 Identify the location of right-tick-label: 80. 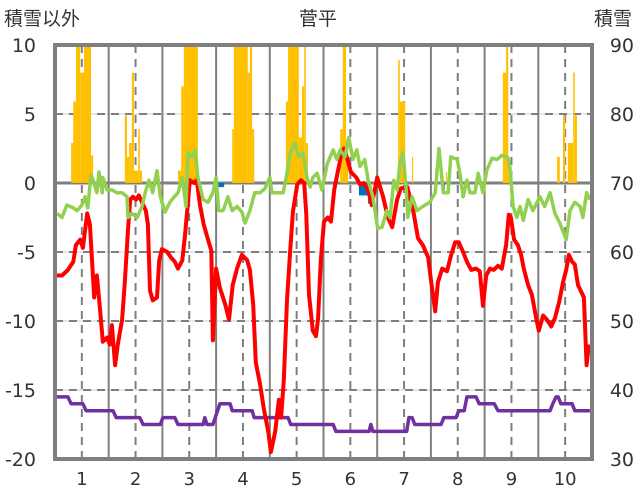
(622, 115).